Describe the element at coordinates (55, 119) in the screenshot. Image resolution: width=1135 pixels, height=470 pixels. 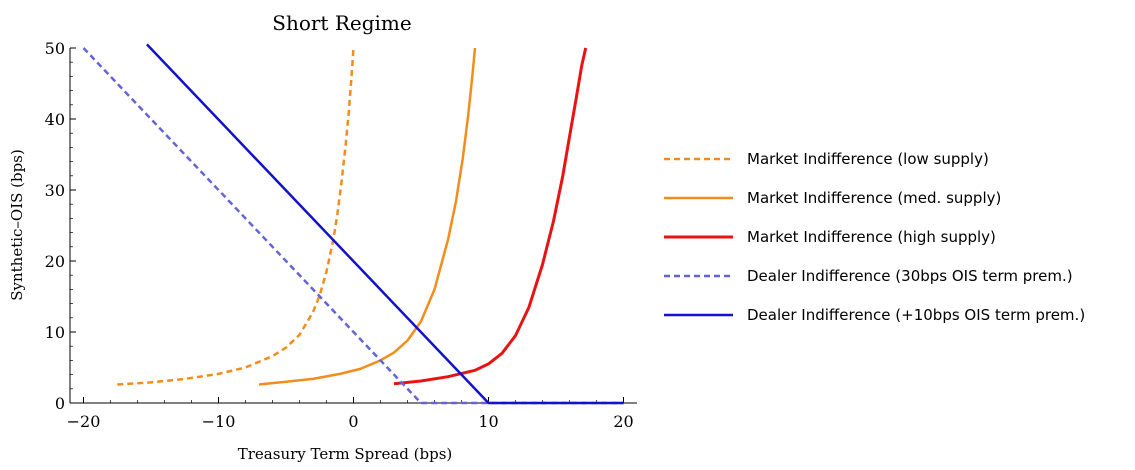
I see `y-tick-label: 40` at that location.